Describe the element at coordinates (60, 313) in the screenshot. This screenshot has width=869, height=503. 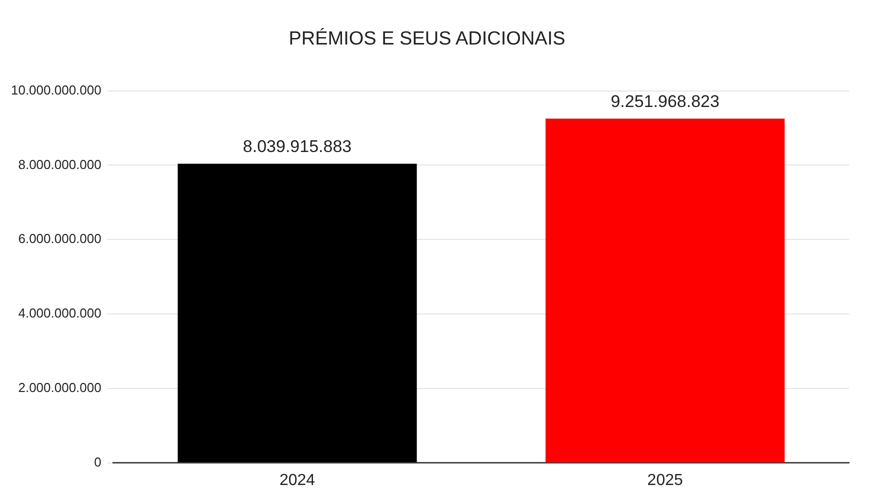
I see `y-tick-label: 4.000.000.000` at that location.